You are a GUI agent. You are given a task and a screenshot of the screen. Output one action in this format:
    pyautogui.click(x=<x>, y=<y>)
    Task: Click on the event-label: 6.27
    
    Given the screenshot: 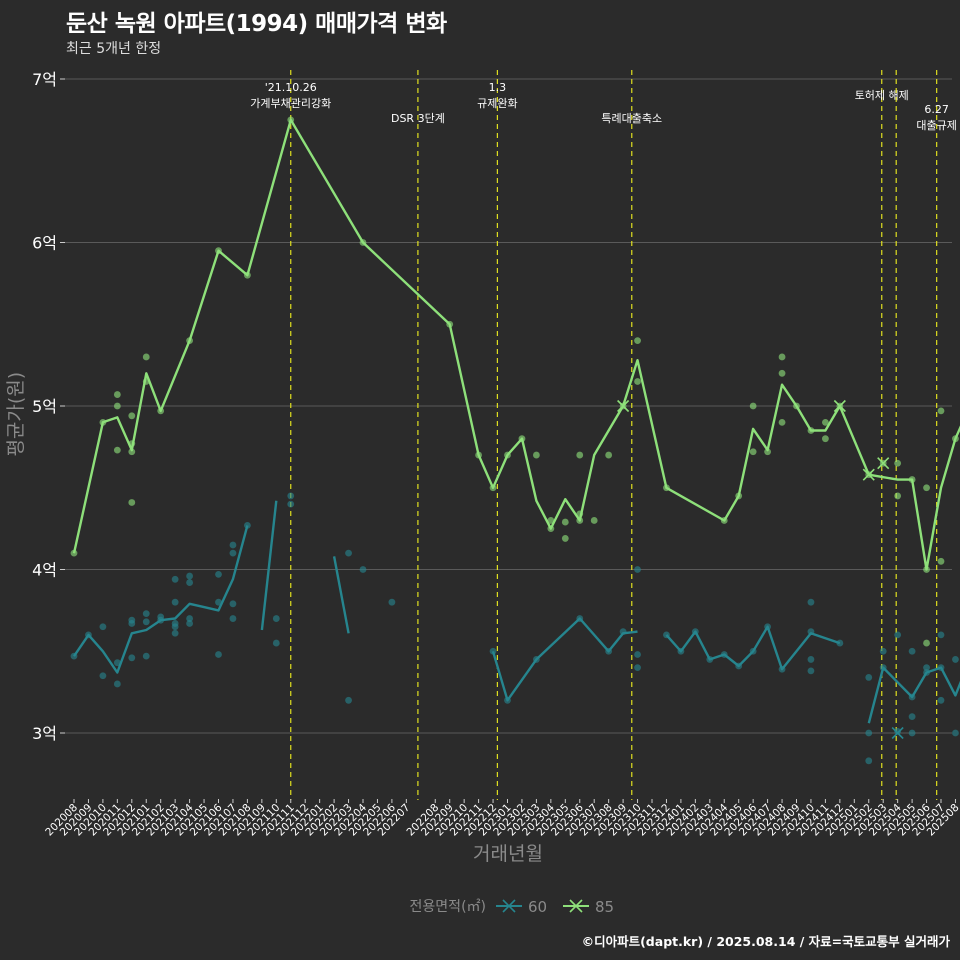 What is the action you would take?
    pyautogui.click(x=936, y=109)
    